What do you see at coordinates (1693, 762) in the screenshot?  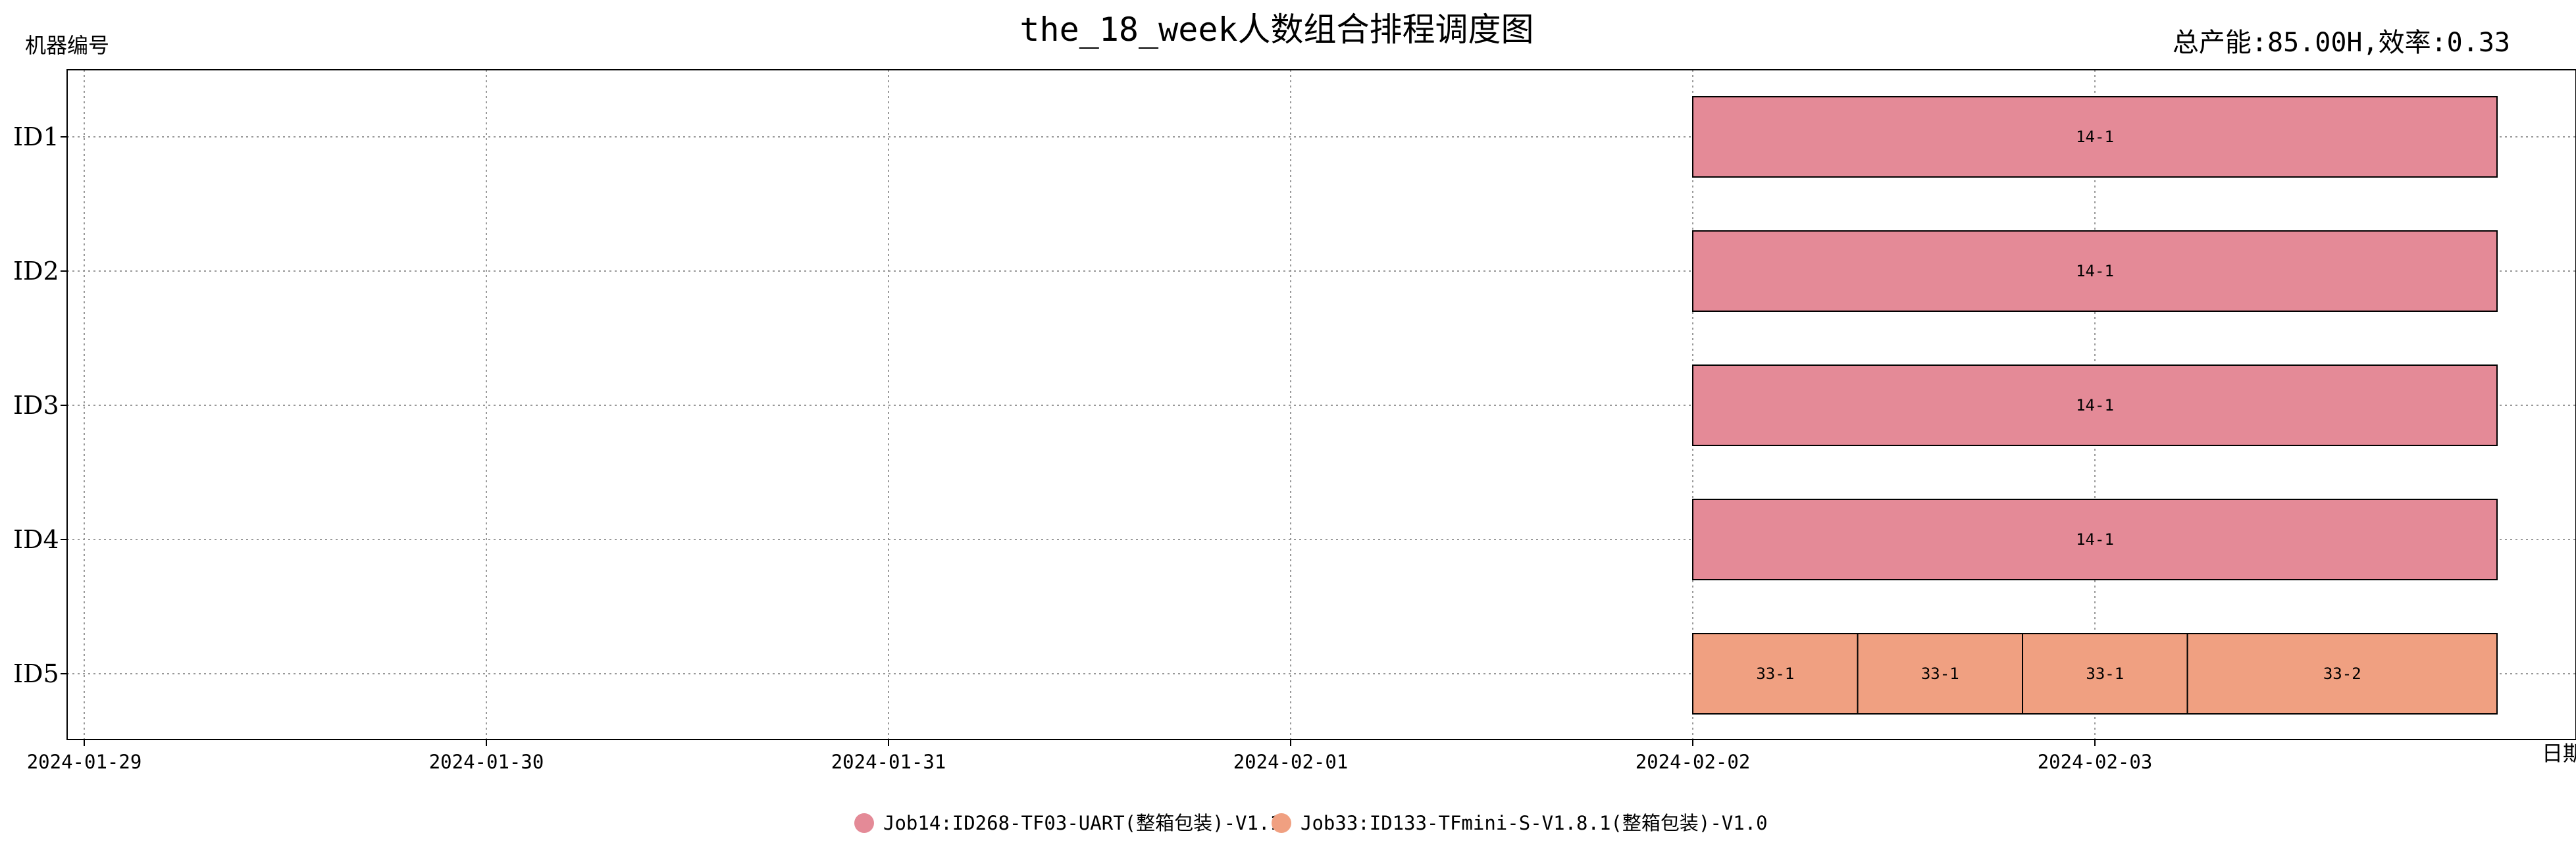 I see `x-tick-label: 2024-02-02` at bounding box center [1693, 762].